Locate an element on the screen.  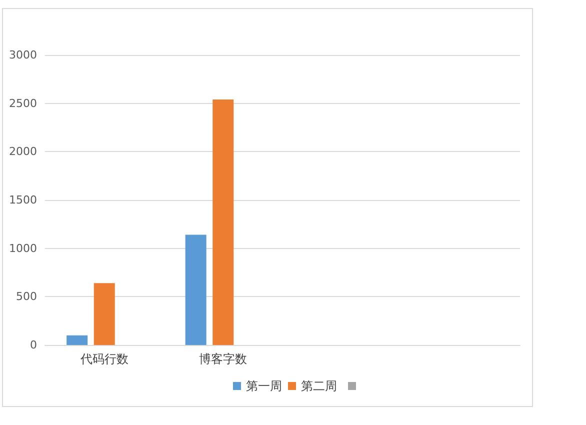
y-tick-label: 500 is located at coordinates (26, 297).